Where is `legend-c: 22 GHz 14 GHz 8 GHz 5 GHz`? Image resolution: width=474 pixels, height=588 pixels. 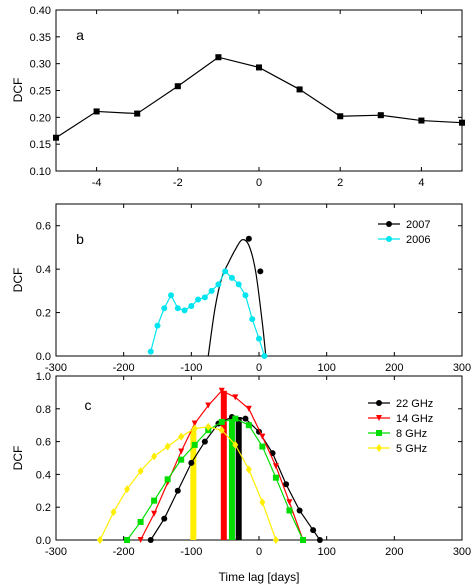 legend-c: 22 GHz 14 GHz 8 GHz 5 GHz is located at coordinates (400, 426).